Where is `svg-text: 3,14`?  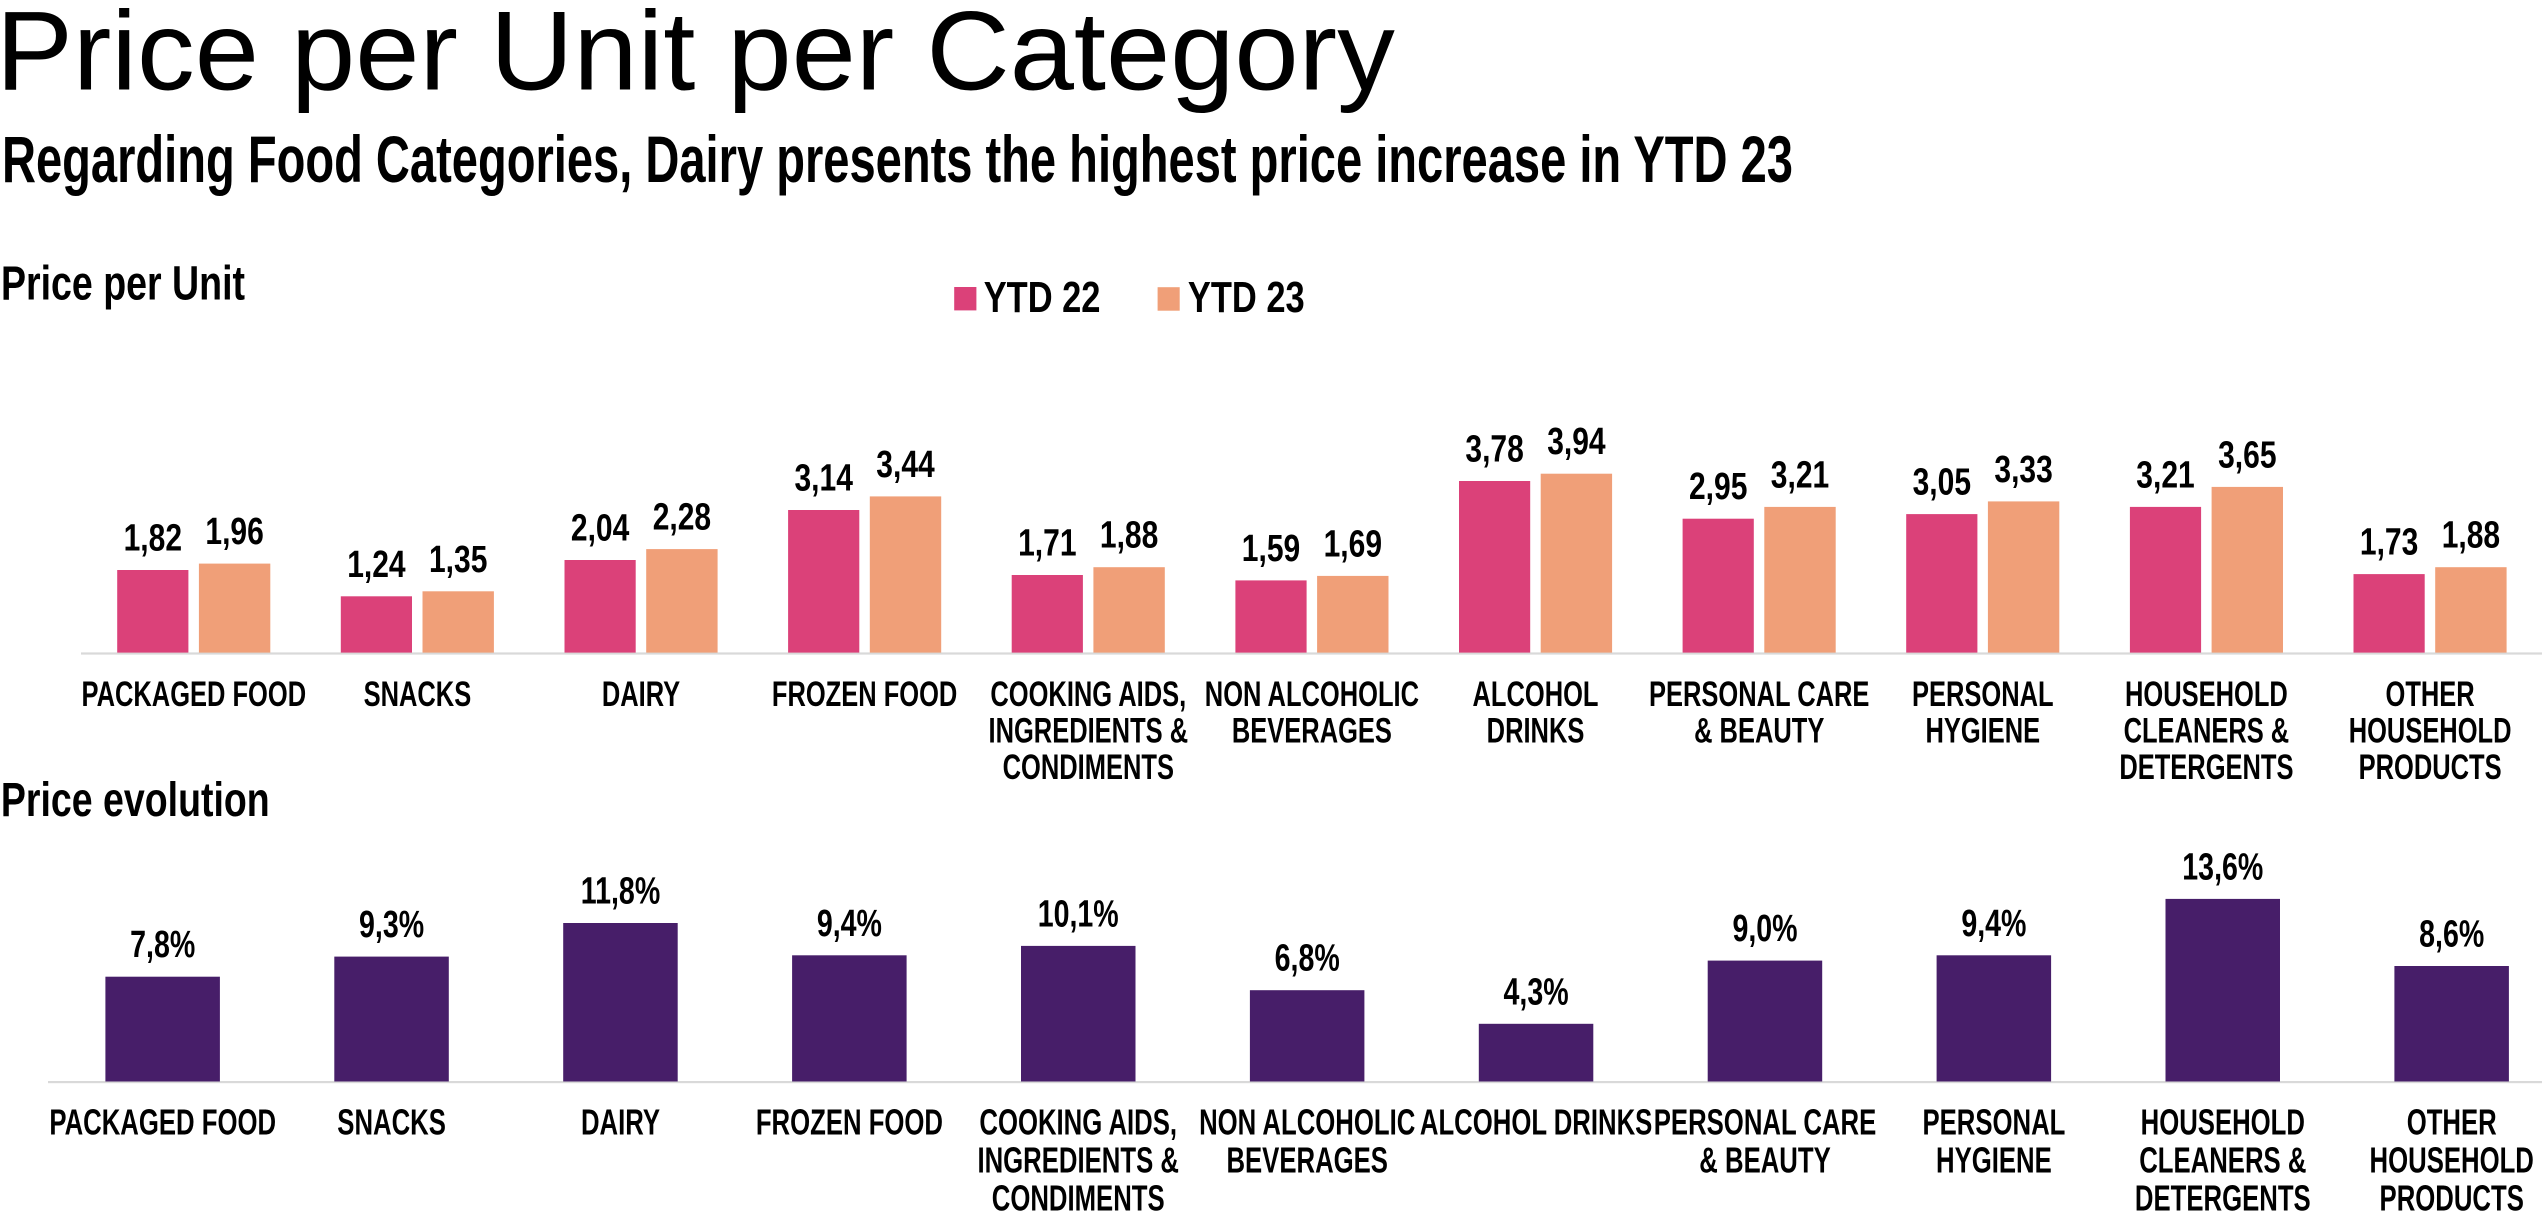 svg-text: 3,14 is located at coordinates (823, 478).